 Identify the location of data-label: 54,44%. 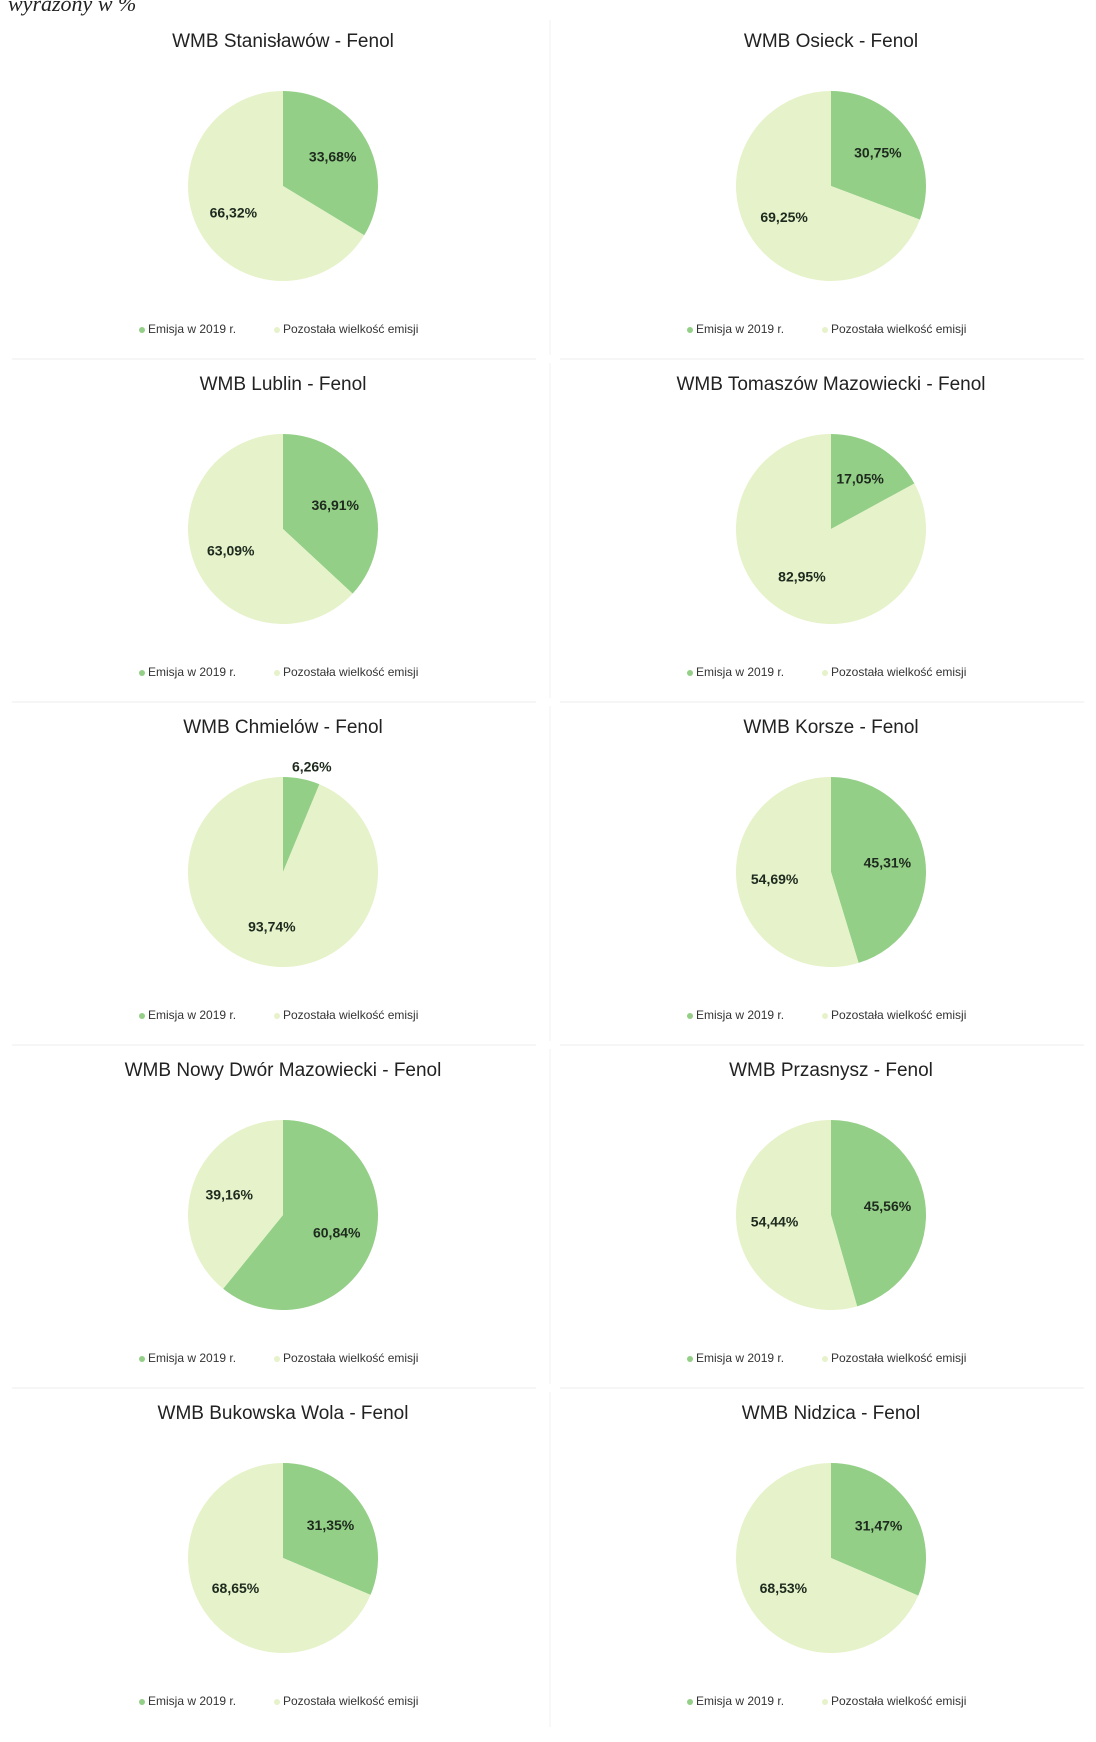
(775, 1222).